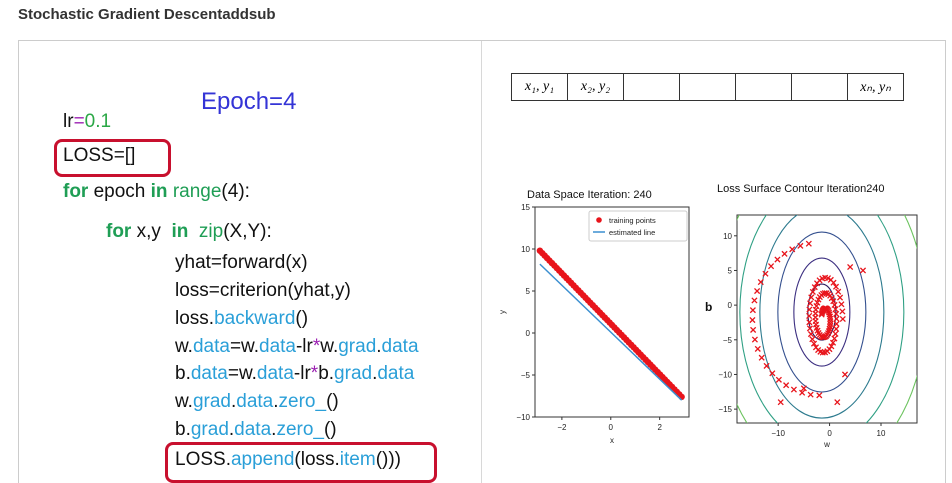 The width and height of the screenshot is (952, 483). What do you see at coordinates (826, 444) in the screenshot?
I see `x-axis-label: w` at bounding box center [826, 444].